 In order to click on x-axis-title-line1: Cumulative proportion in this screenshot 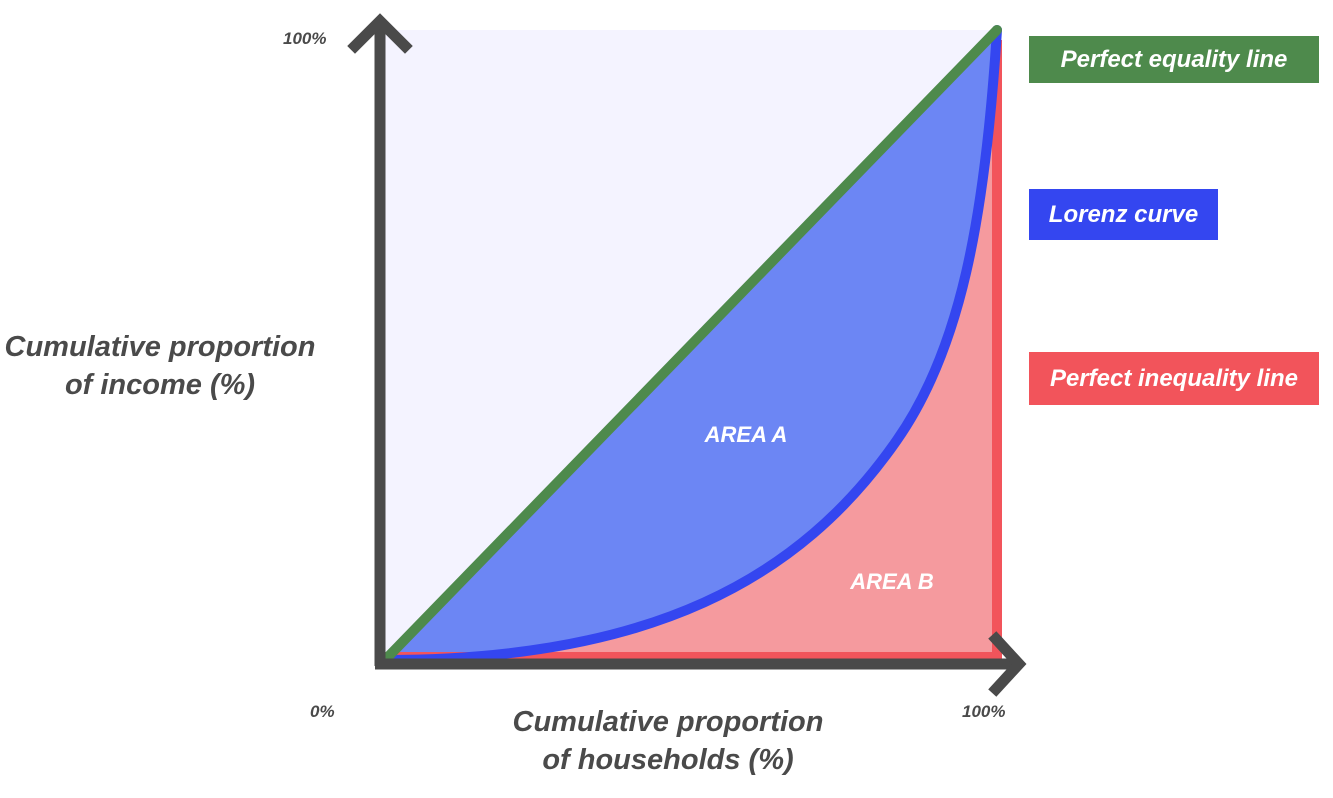, I will do `click(668, 722)`.